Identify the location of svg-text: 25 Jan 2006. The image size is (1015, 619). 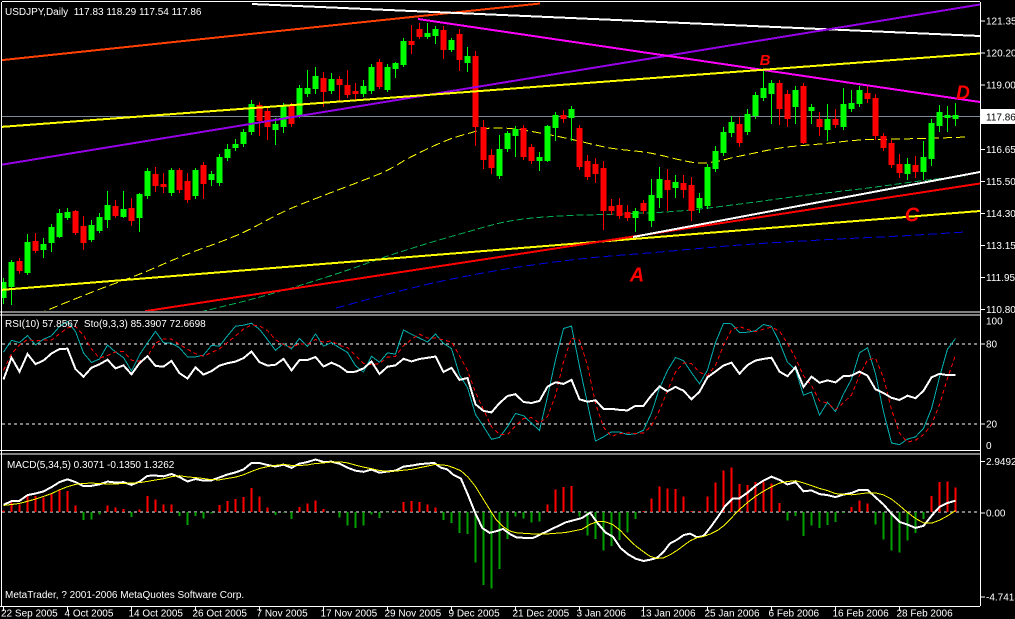
(732, 614).